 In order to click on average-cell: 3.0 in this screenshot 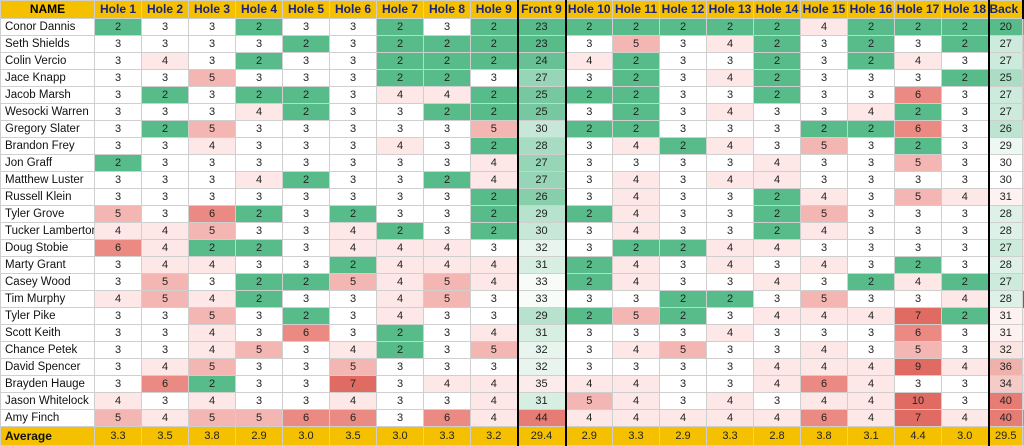, I will do `click(965, 436)`.